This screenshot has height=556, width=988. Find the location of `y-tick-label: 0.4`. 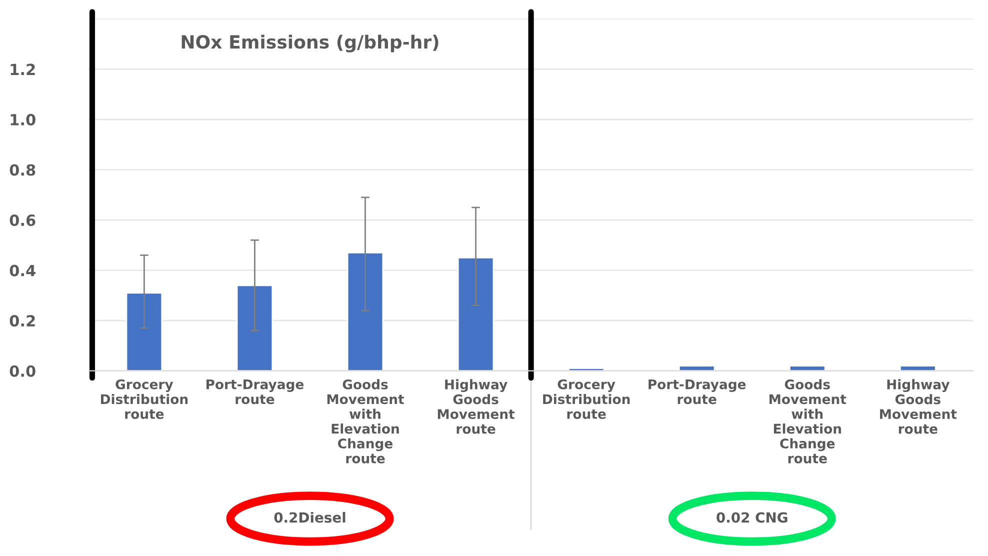

y-tick-label: 0.4 is located at coordinates (23, 270).